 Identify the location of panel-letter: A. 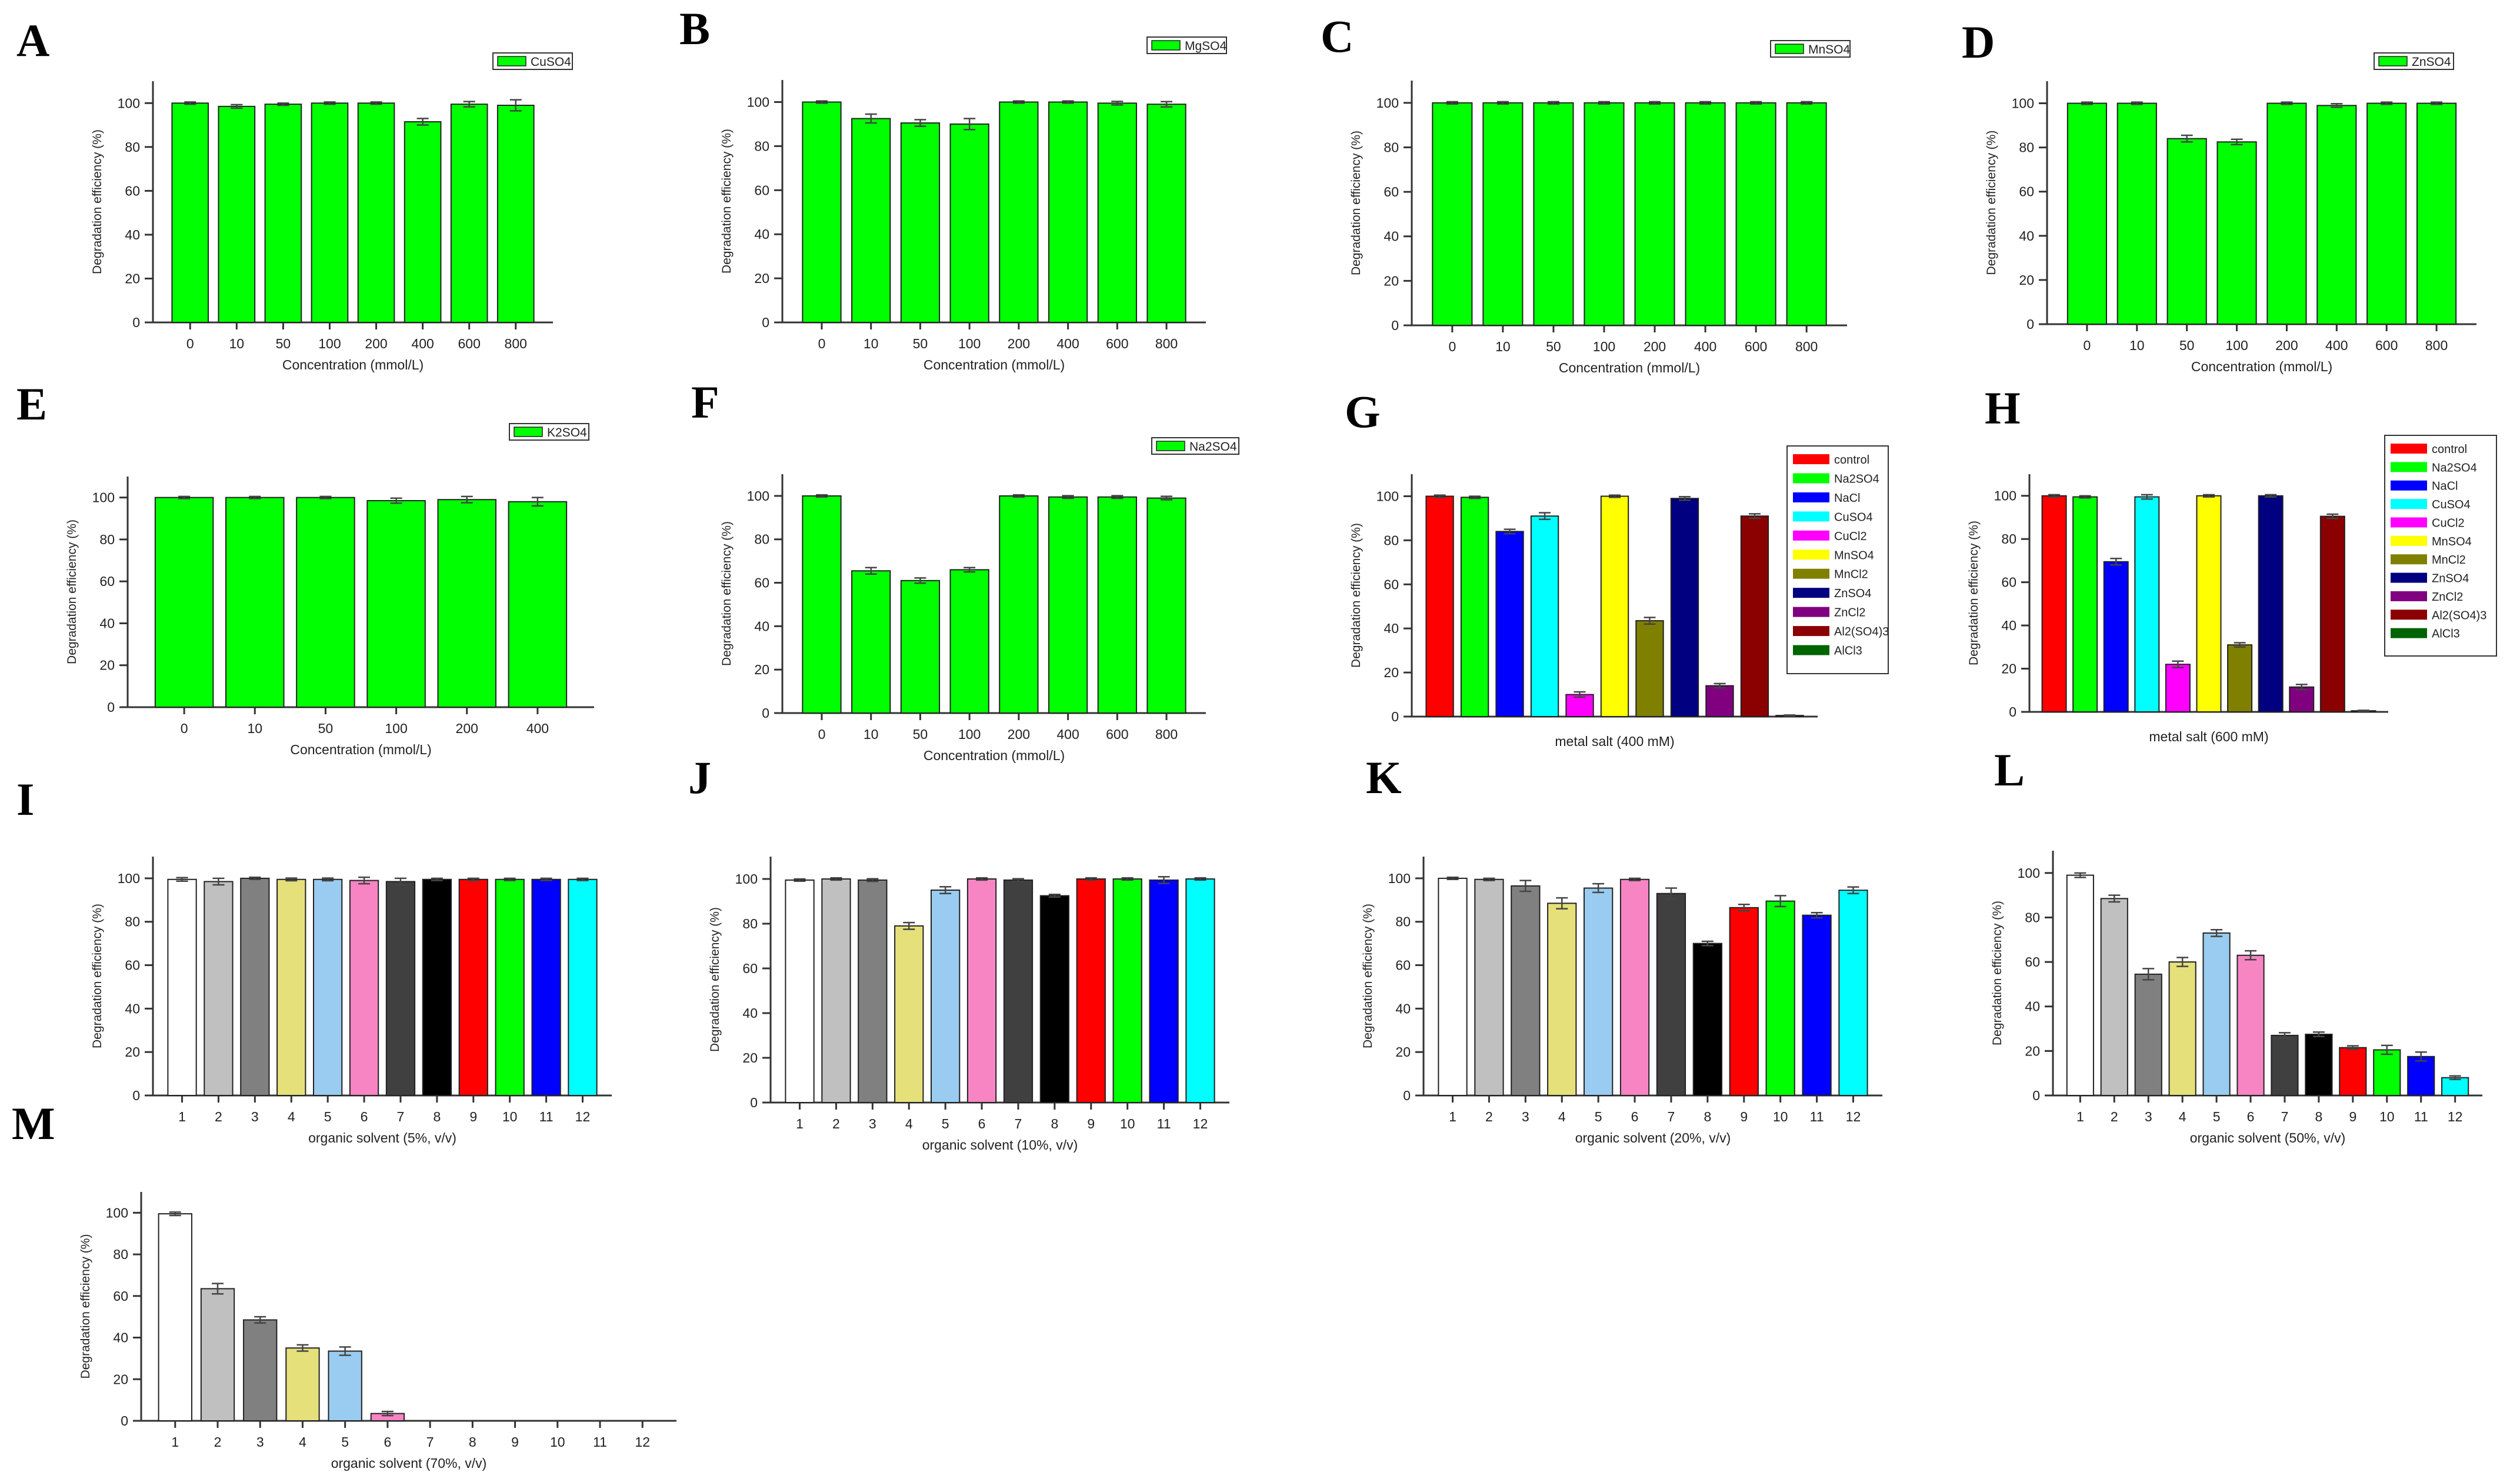
(32, 40).